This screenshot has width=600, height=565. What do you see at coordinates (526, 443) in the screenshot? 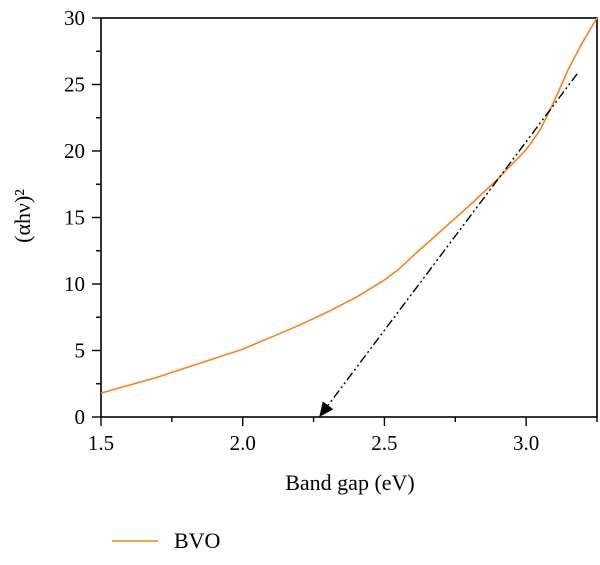
I see `x-tick-label: 3.0` at bounding box center [526, 443].